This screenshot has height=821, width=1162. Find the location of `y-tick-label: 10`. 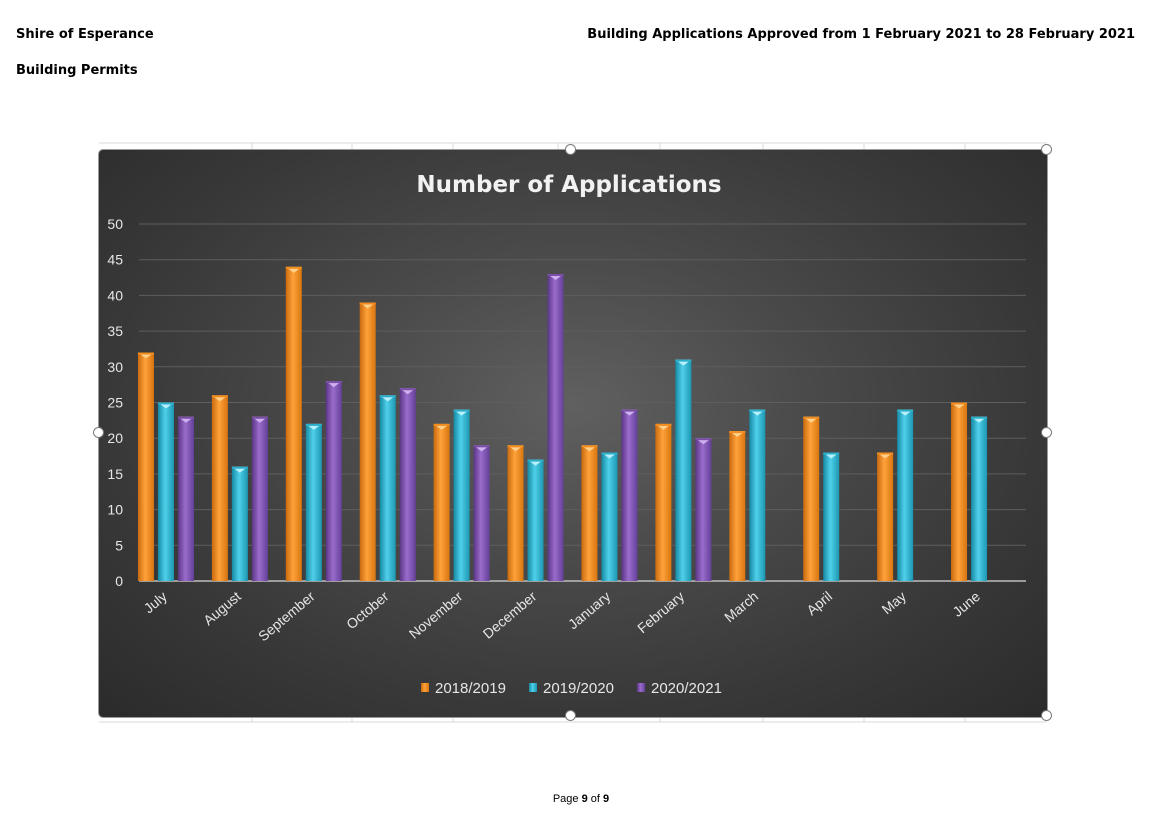

y-tick-label: 10 is located at coordinates (115, 510).